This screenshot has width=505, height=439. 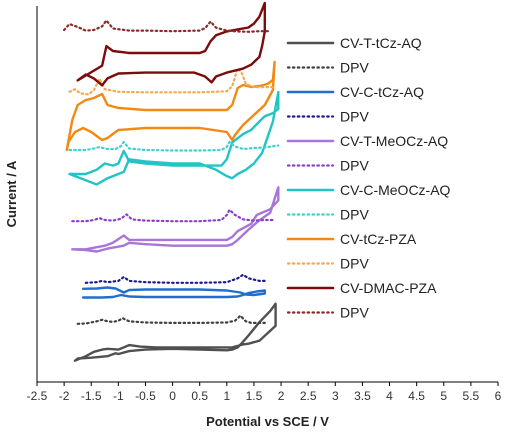 What do you see at coordinates (416, 396) in the screenshot?
I see `x-tick-label: 4.5` at bounding box center [416, 396].